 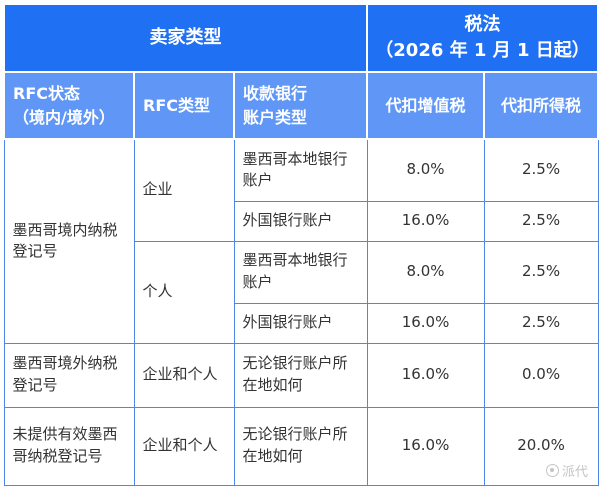 What do you see at coordinates (426, 105) in the screenshot?
I see `col-header-withholding-vat: 代扣增值税` at bounding box center [426, 105].